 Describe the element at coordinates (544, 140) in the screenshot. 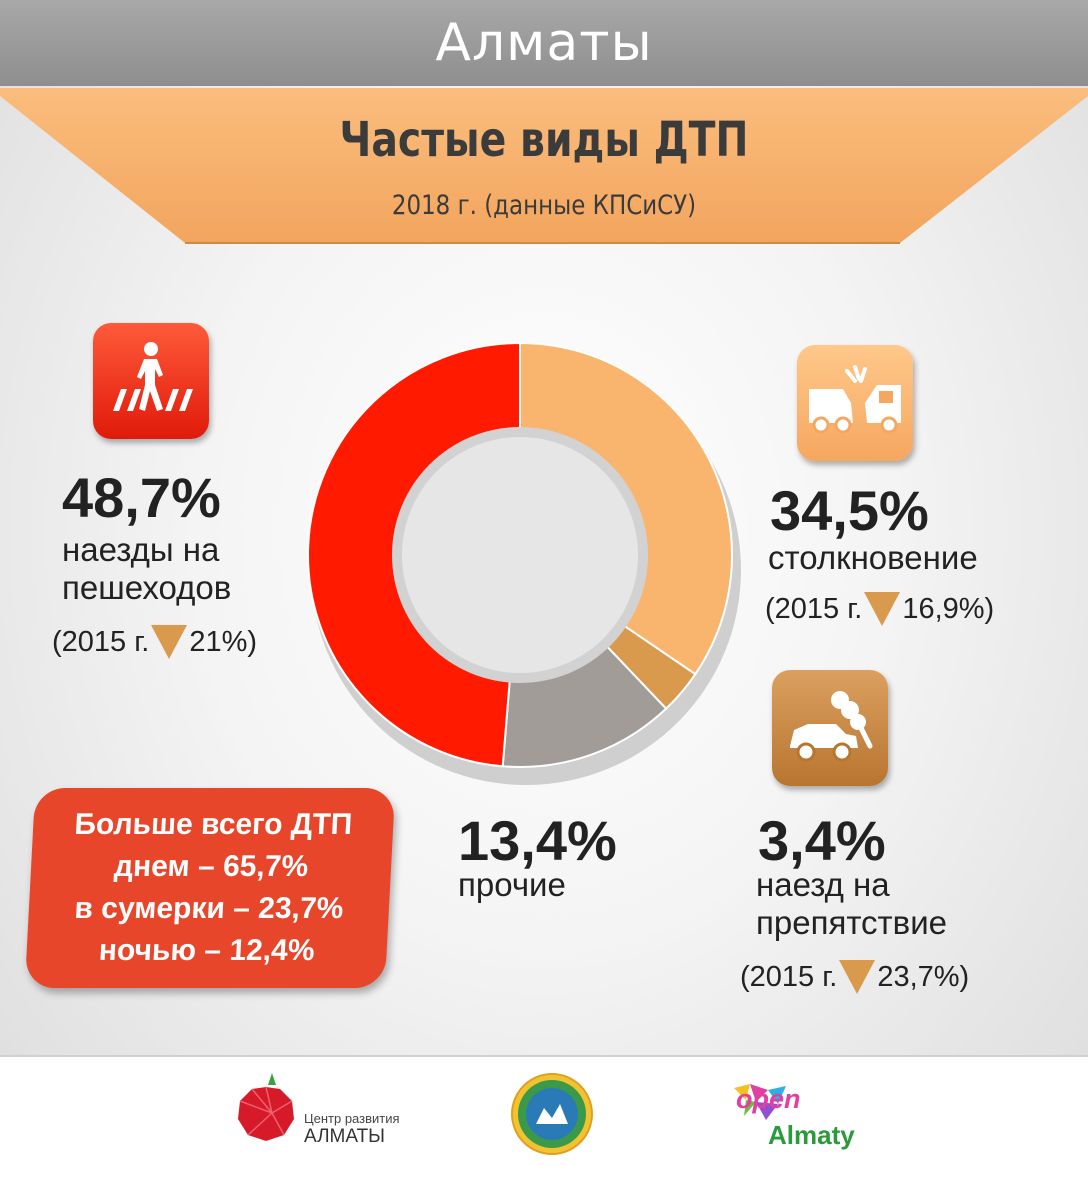

I see `chart-title: Частые виды ДТП` at that location.